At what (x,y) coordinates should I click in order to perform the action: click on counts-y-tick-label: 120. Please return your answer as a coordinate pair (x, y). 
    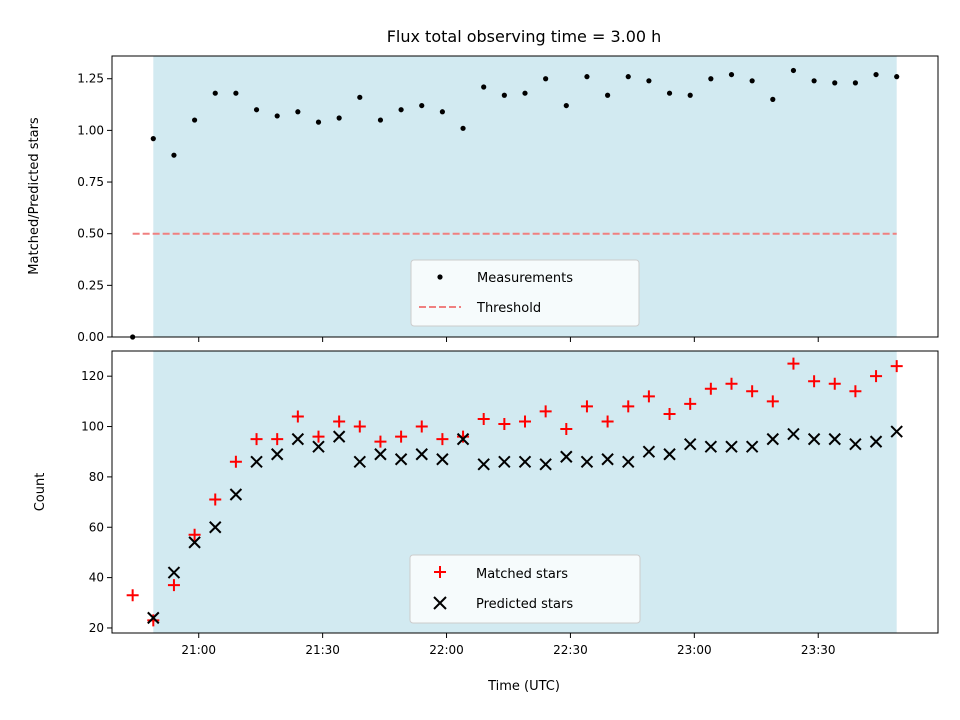
    Looking at the image, I should click on (92, 376).